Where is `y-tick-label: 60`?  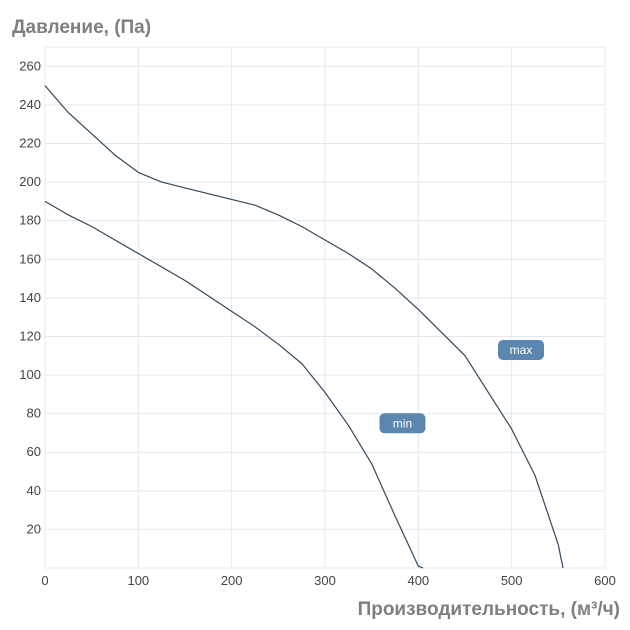 y-tick-label: 60 is located at coordinates (34, 451).